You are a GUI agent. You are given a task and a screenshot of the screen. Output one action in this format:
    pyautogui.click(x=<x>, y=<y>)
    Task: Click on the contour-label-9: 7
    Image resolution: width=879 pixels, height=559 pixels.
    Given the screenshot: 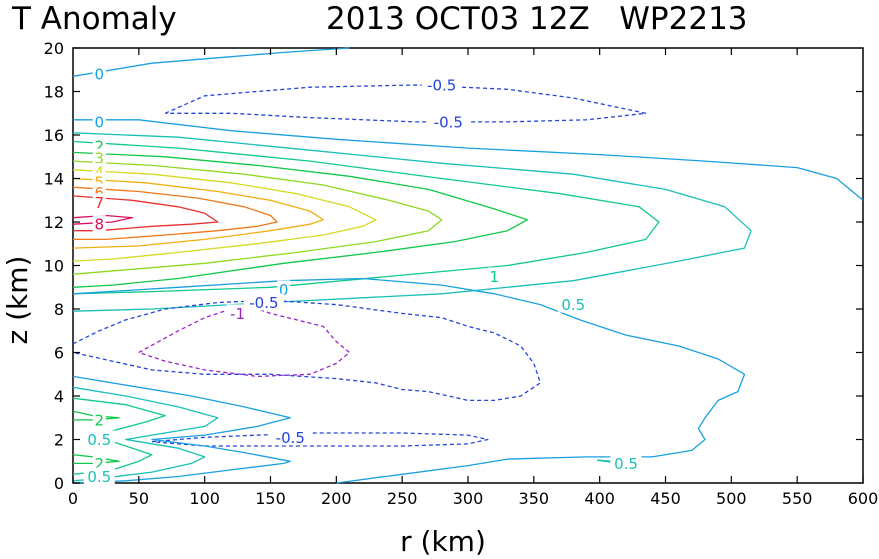 What is the action you would take?
    pyautogui.click(x=100, y=203)
    